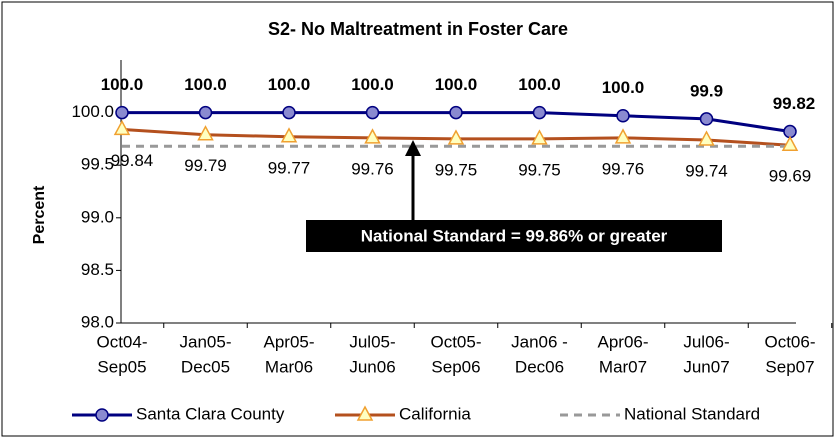  Describe the element at coordinates (706, 170) in the screenshot. I see `data-label: 99.74` at that location.